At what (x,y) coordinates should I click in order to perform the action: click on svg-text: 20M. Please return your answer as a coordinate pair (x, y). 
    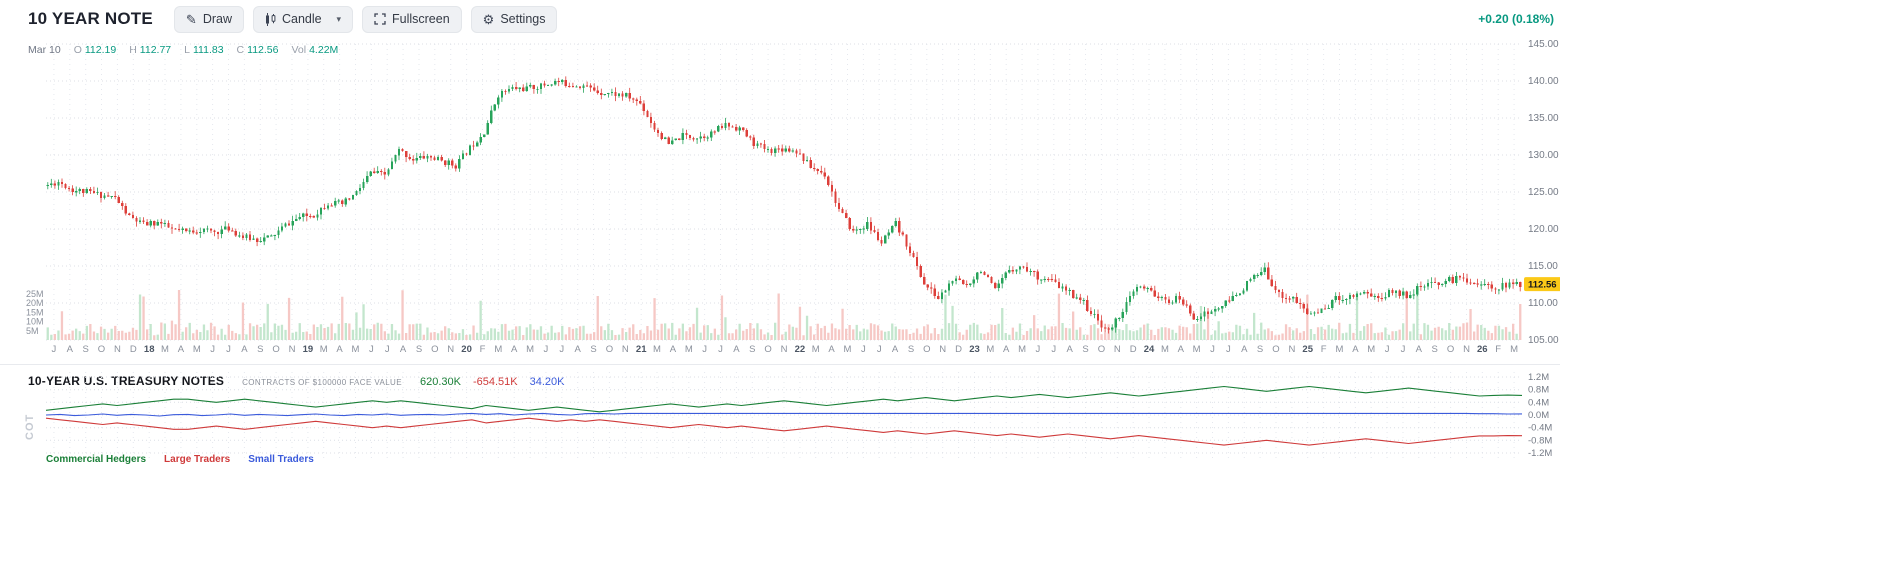
    Looking at the image, I should click on (35, 303).